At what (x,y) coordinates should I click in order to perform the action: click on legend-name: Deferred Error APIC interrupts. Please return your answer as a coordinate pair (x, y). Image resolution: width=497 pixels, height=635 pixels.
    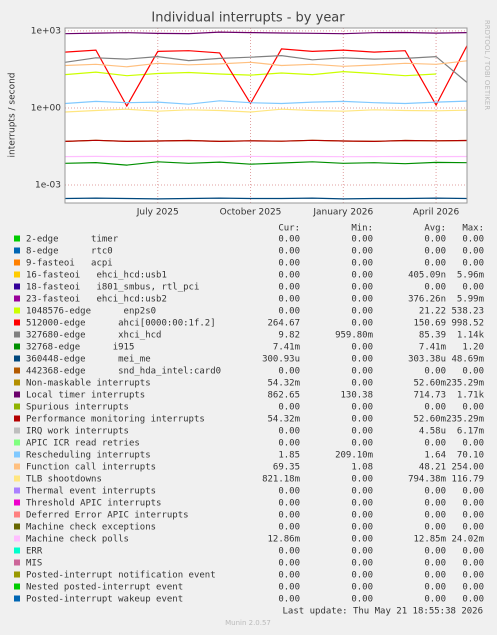
    Looking at the image, I should click on (107, 516).